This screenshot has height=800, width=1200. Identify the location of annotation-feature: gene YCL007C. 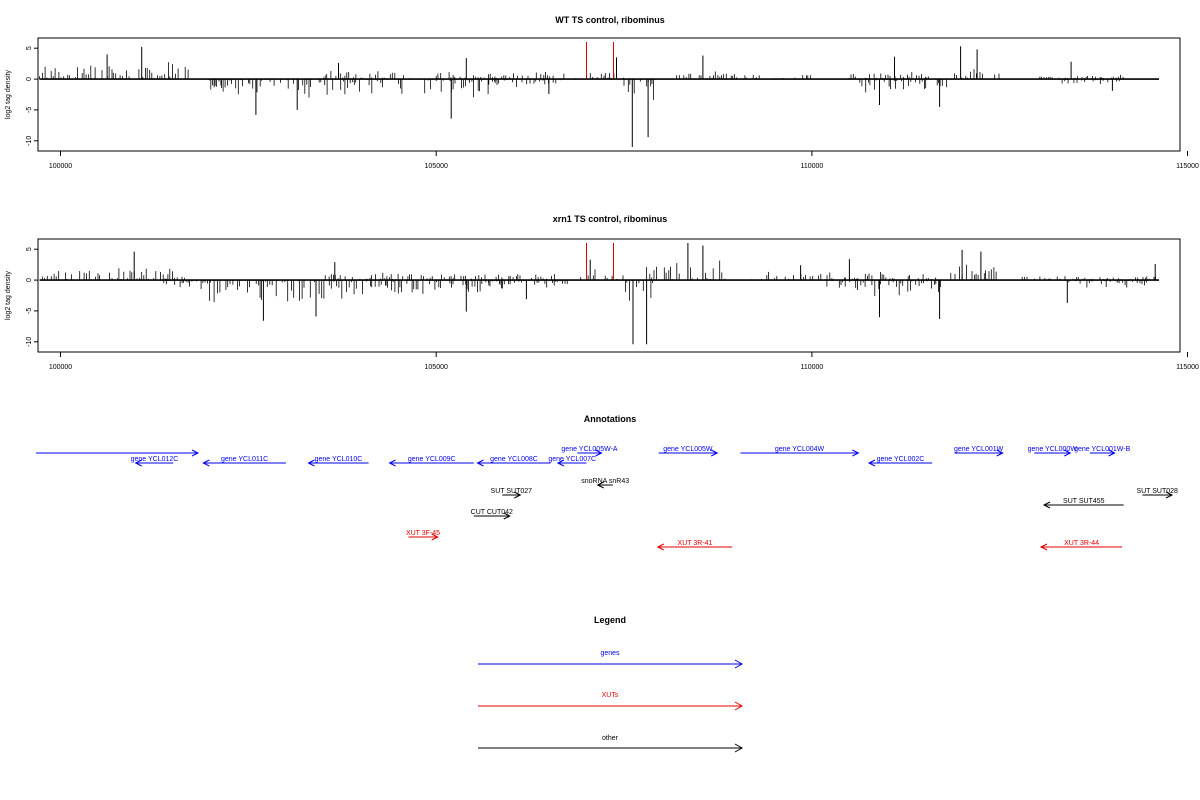
(572, 461).